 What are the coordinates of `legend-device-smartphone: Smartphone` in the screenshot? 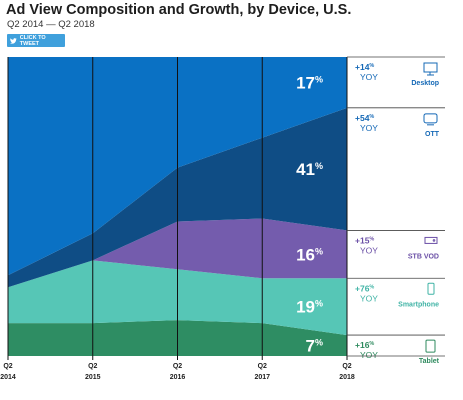 It's located at (418, 304).